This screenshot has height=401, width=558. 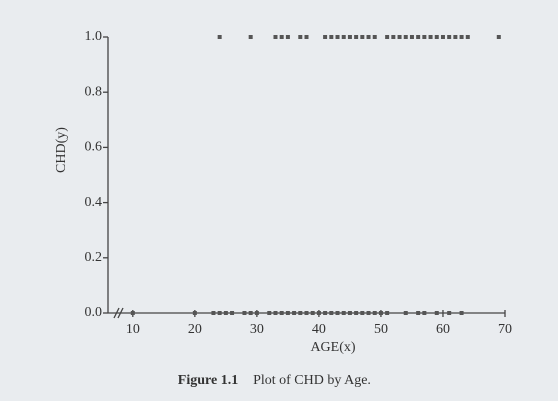 I want to click on y-tick-label: 0.0, so click(x=94, y=312).